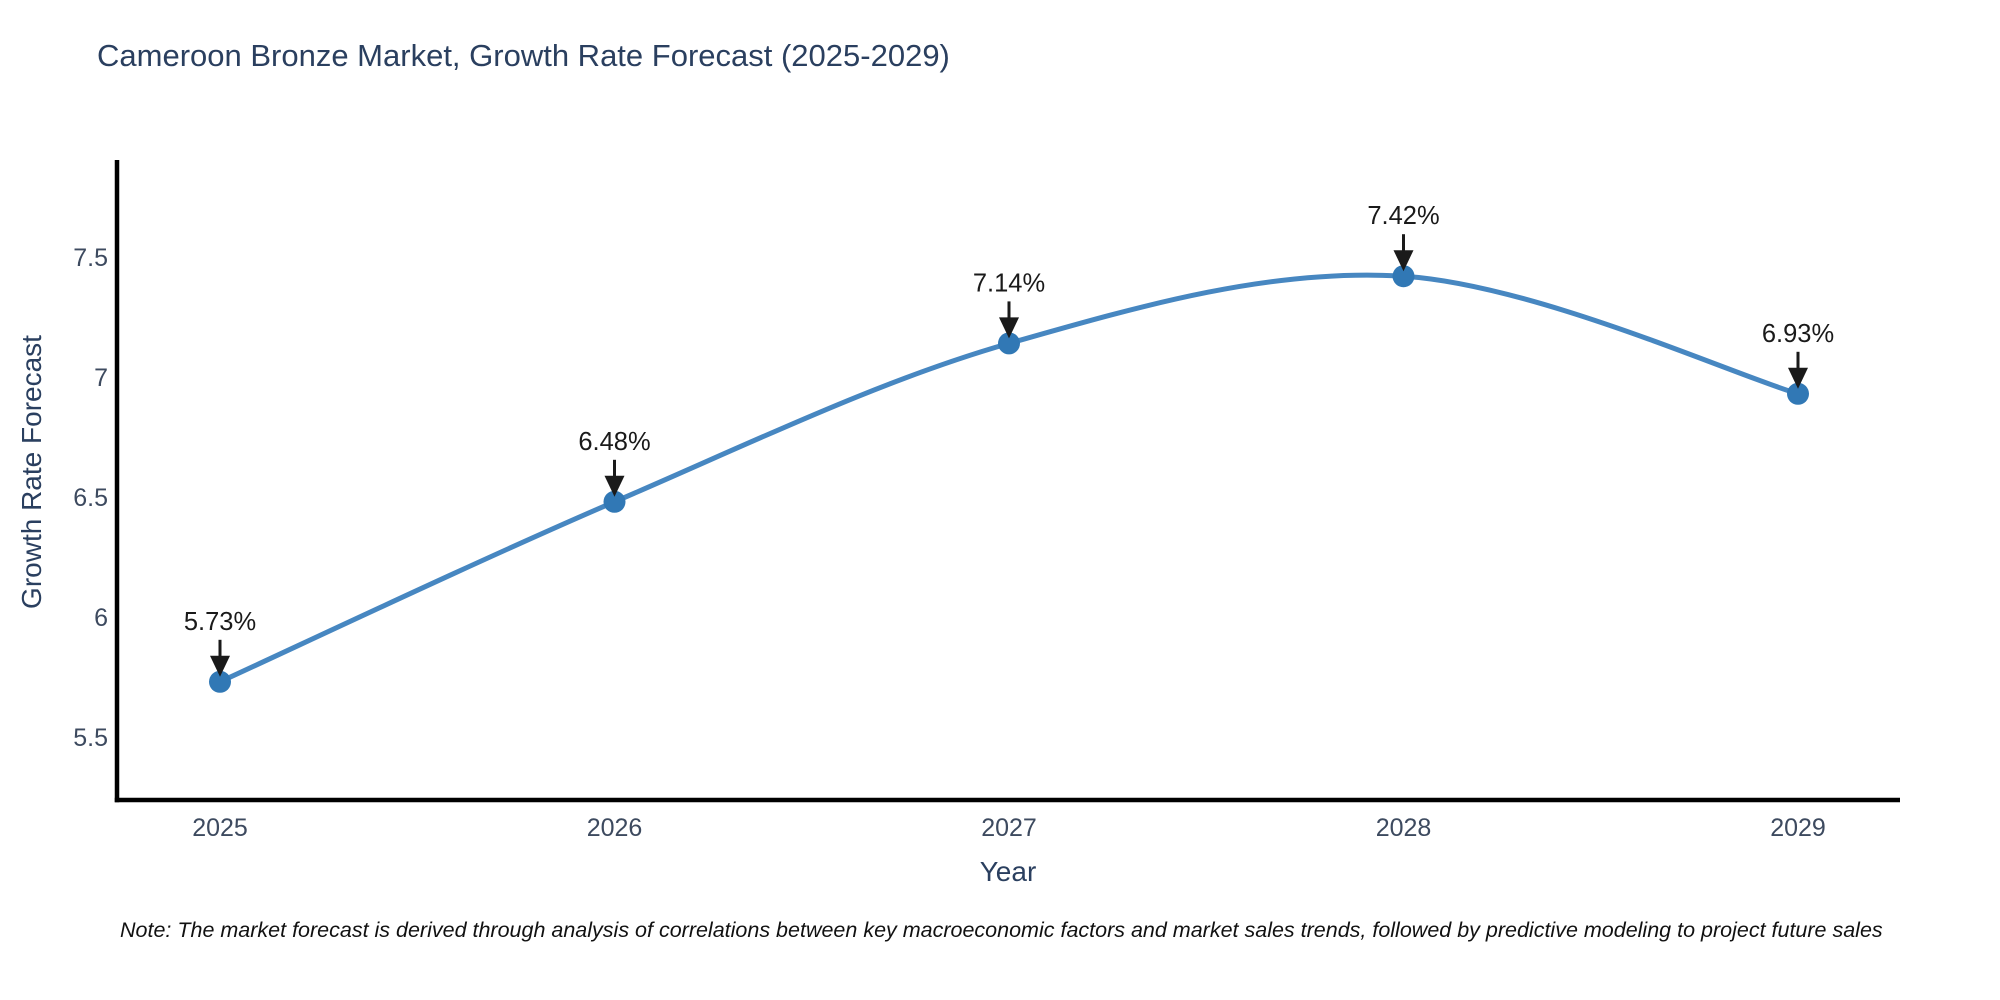 The image size is (2000, 1000). I want to click on y-tick-label: 7, so click(101, 378).